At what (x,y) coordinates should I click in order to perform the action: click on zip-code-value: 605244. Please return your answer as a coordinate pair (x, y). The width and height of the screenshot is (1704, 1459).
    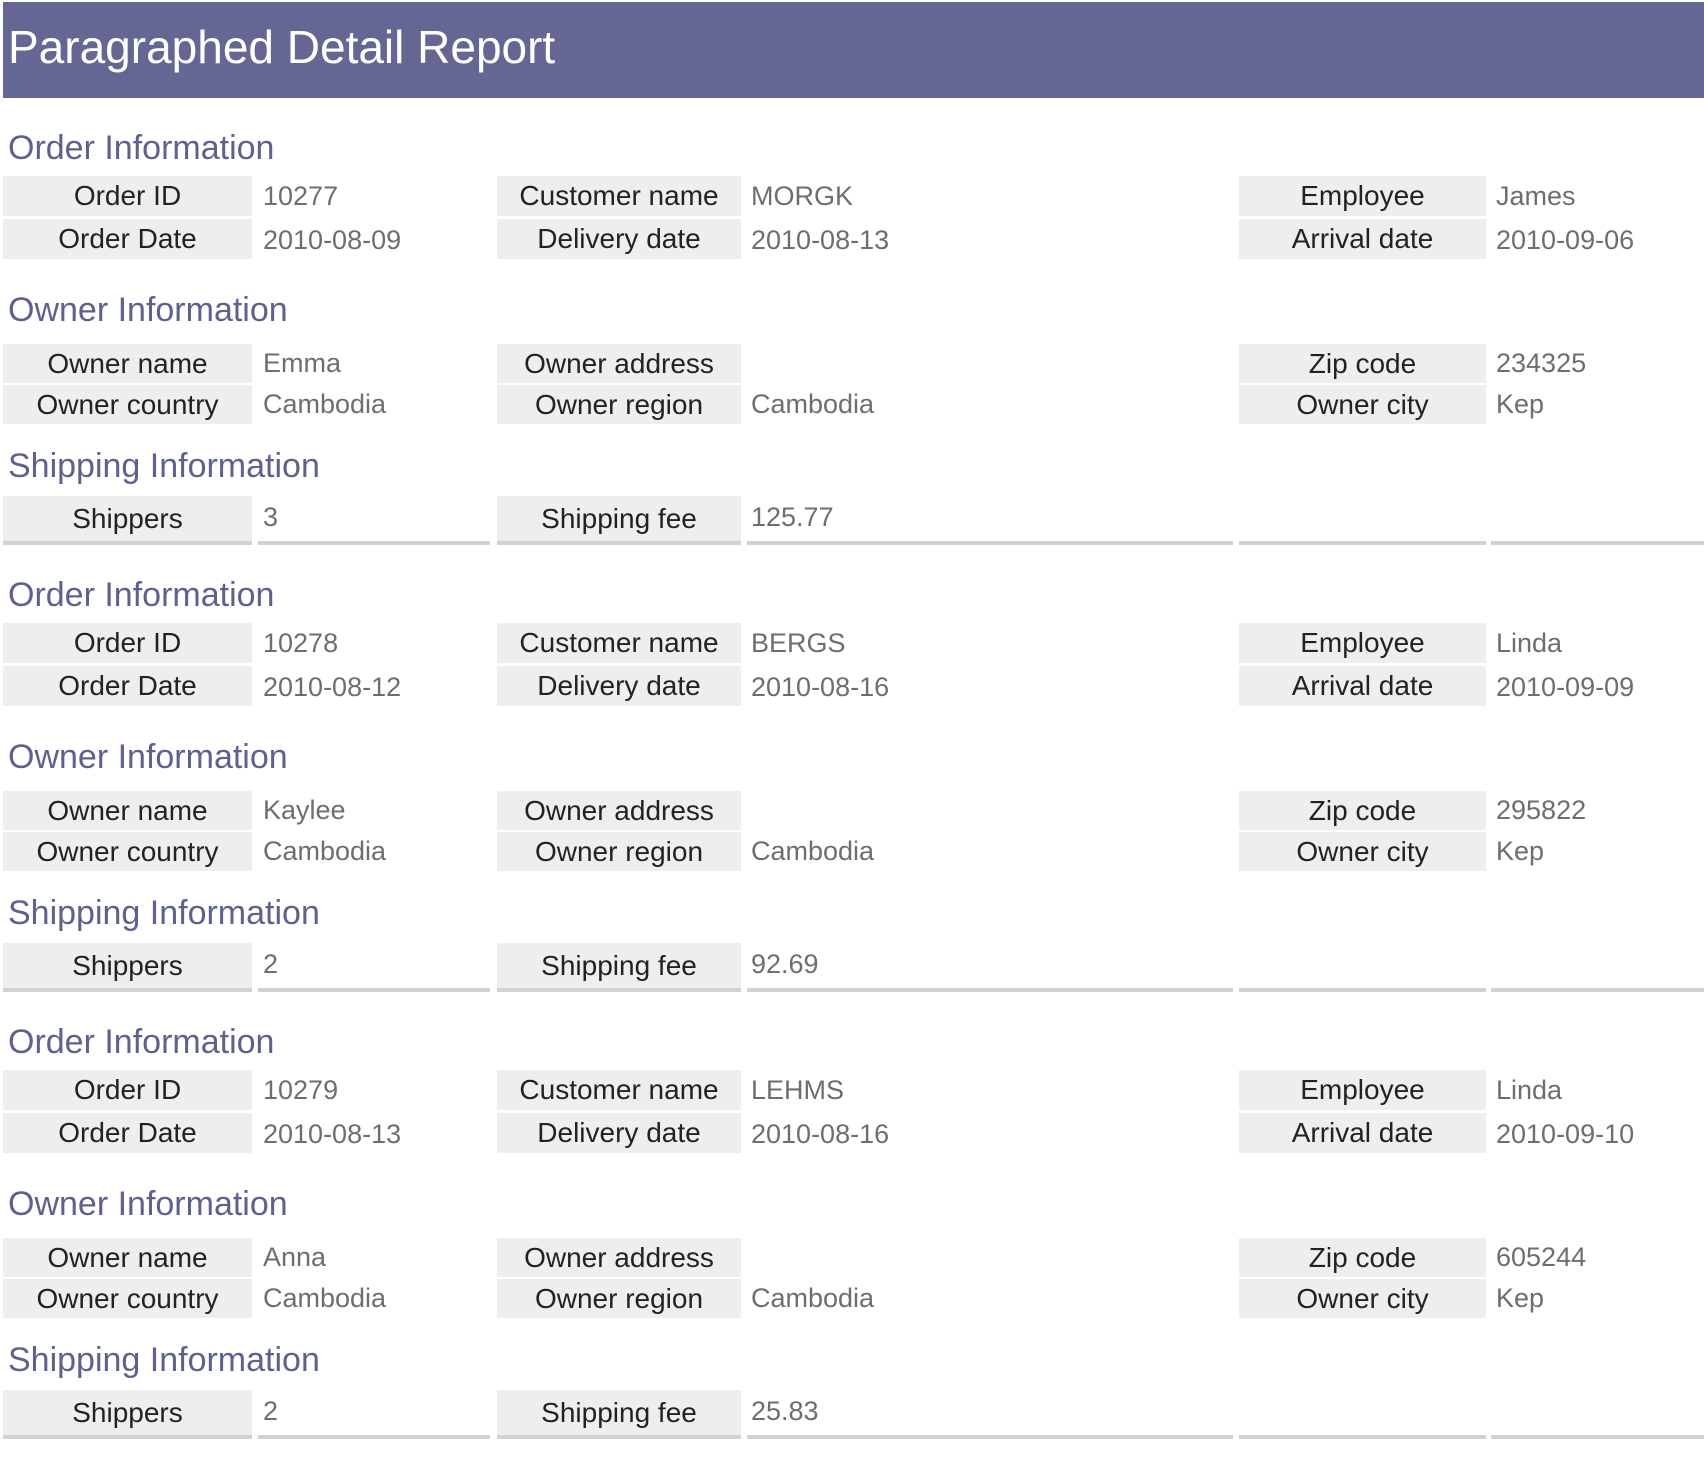
    Looking at the image, I should click on (1541, 1257).